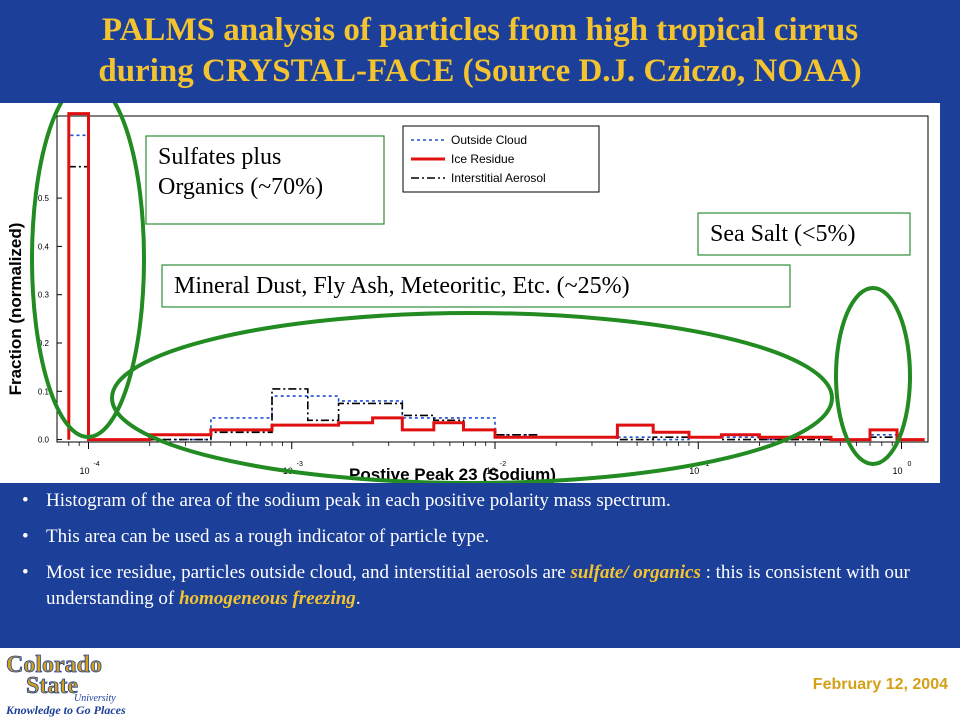 This screenshot has height=720, width=960. What do you see at coordinates (65, 710) in the screenshot?
I see `logo-tagline: Knowledge to Go Places` at bounding box center [65, 710].